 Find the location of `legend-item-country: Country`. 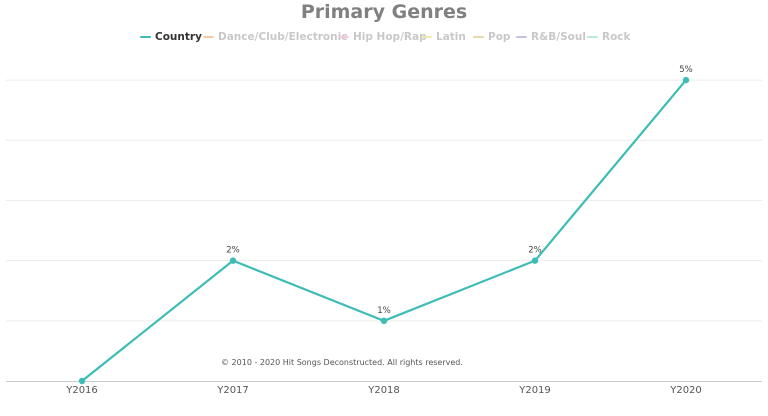

legend-item-country: Country is located at coordinates (171, 37).